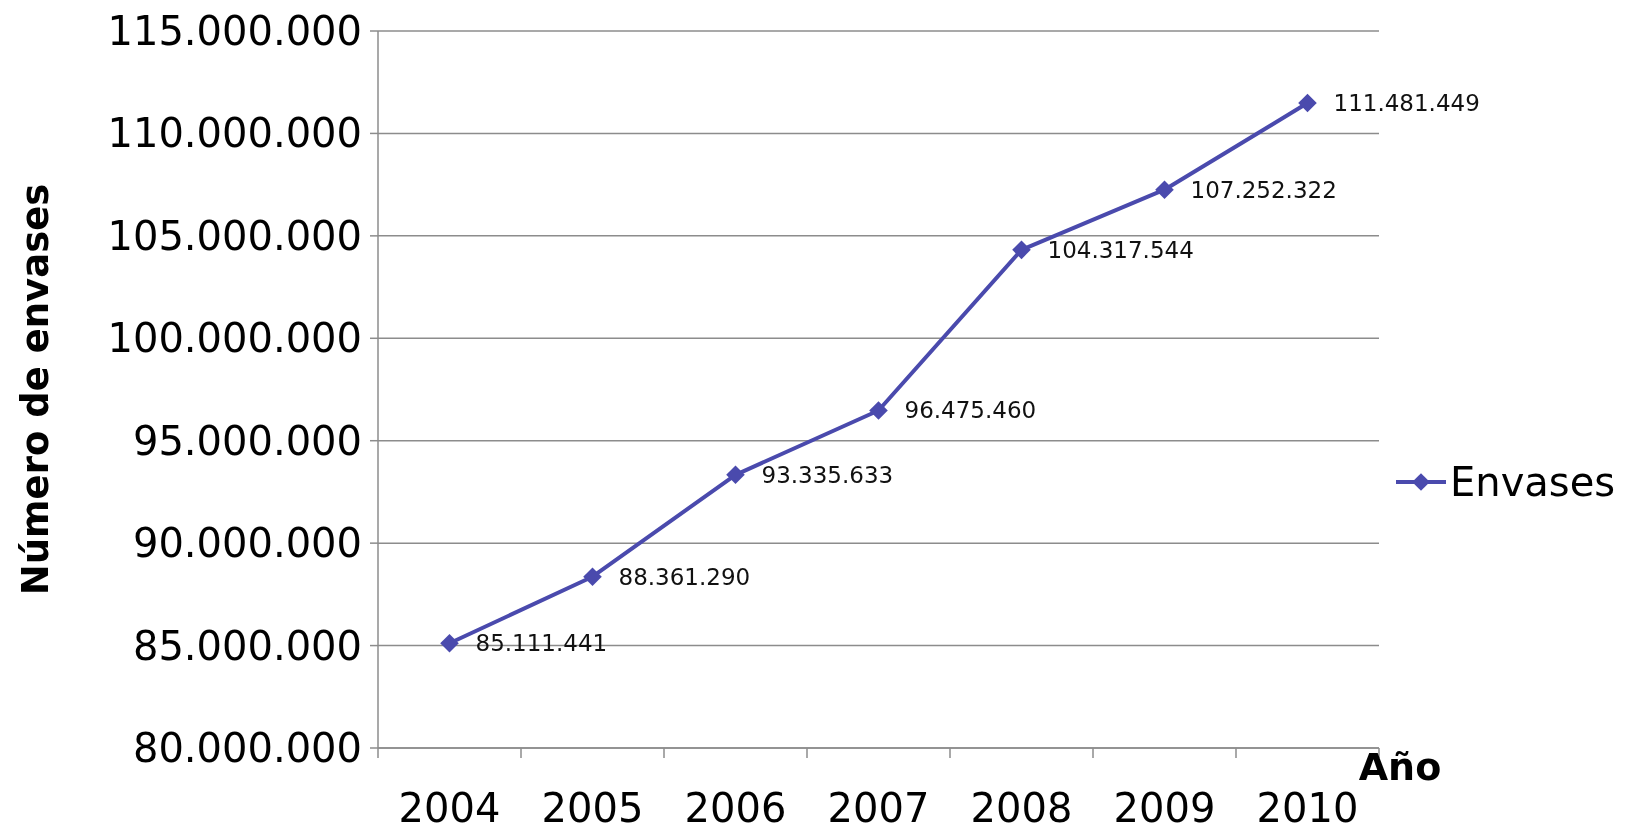  Describe the element at coordinates (1164, 808) in the screenshot. I see `x-tick-label: 2009` at that location.